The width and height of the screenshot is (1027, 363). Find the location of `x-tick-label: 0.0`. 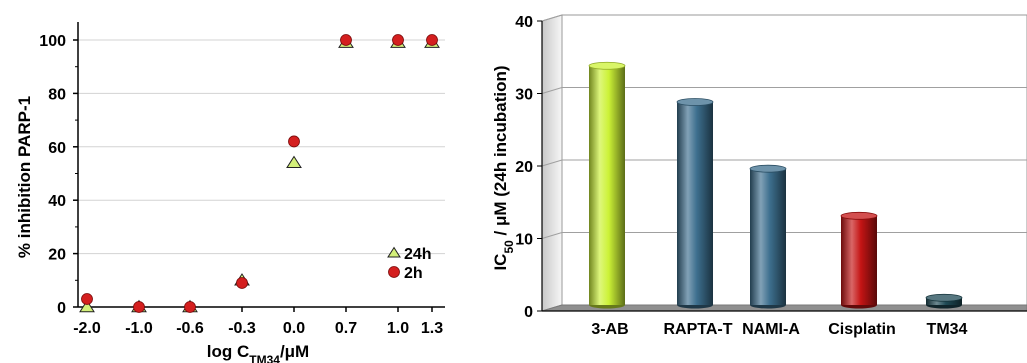

x-tick-label: 0.0 is located at coordinates (294, 328).